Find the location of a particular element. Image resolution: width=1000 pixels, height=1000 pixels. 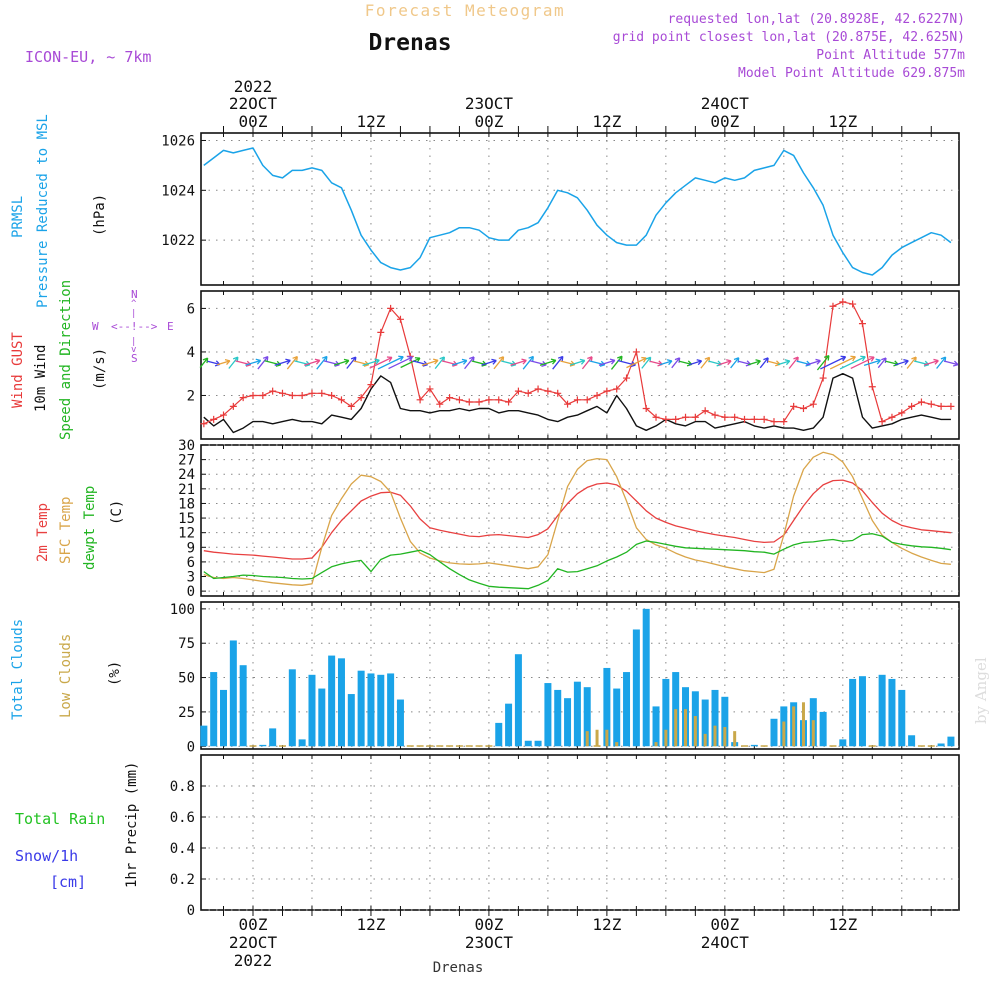

precip-unit: 1hr Precip (mm) is located at coordinates (132, 825).